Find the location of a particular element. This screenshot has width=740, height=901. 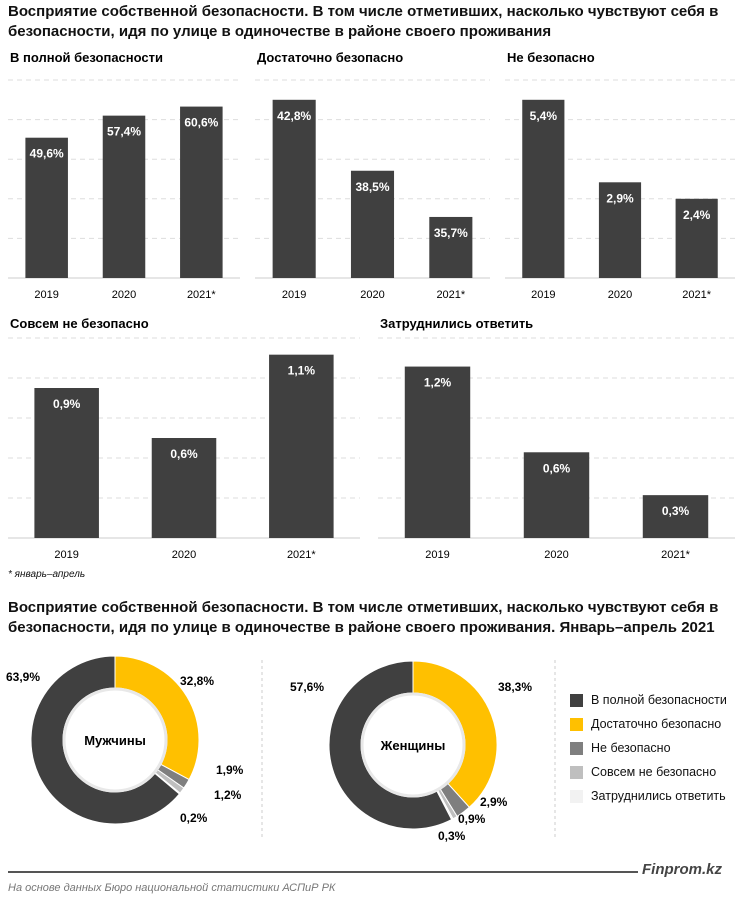

legend-item: В полной безопасности is located at coordinates (648, 700).